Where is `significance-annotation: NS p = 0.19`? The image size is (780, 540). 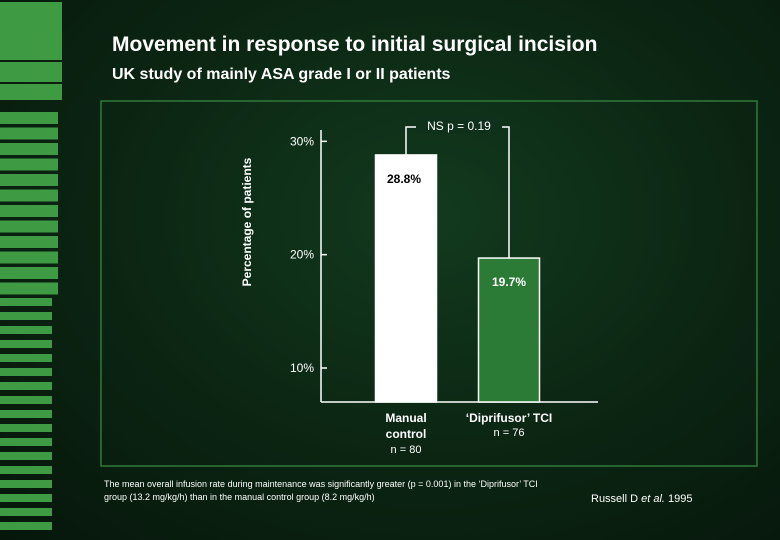 significance-annotation: NS p = 0.19 is located at coordinates (459, 126).